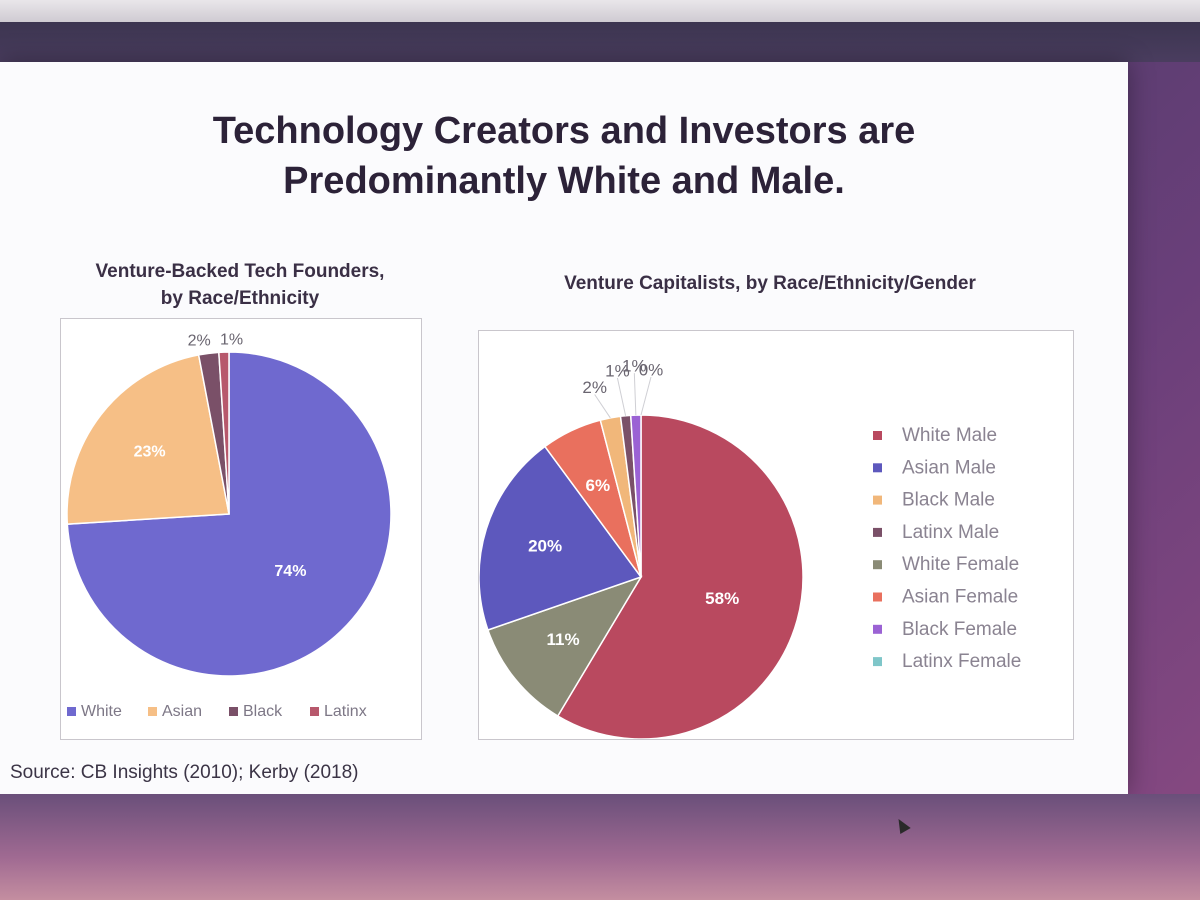  Describe the element at coordinates (877, 629) in the screenshot. I see `legend-swatch-black-female` at that location.